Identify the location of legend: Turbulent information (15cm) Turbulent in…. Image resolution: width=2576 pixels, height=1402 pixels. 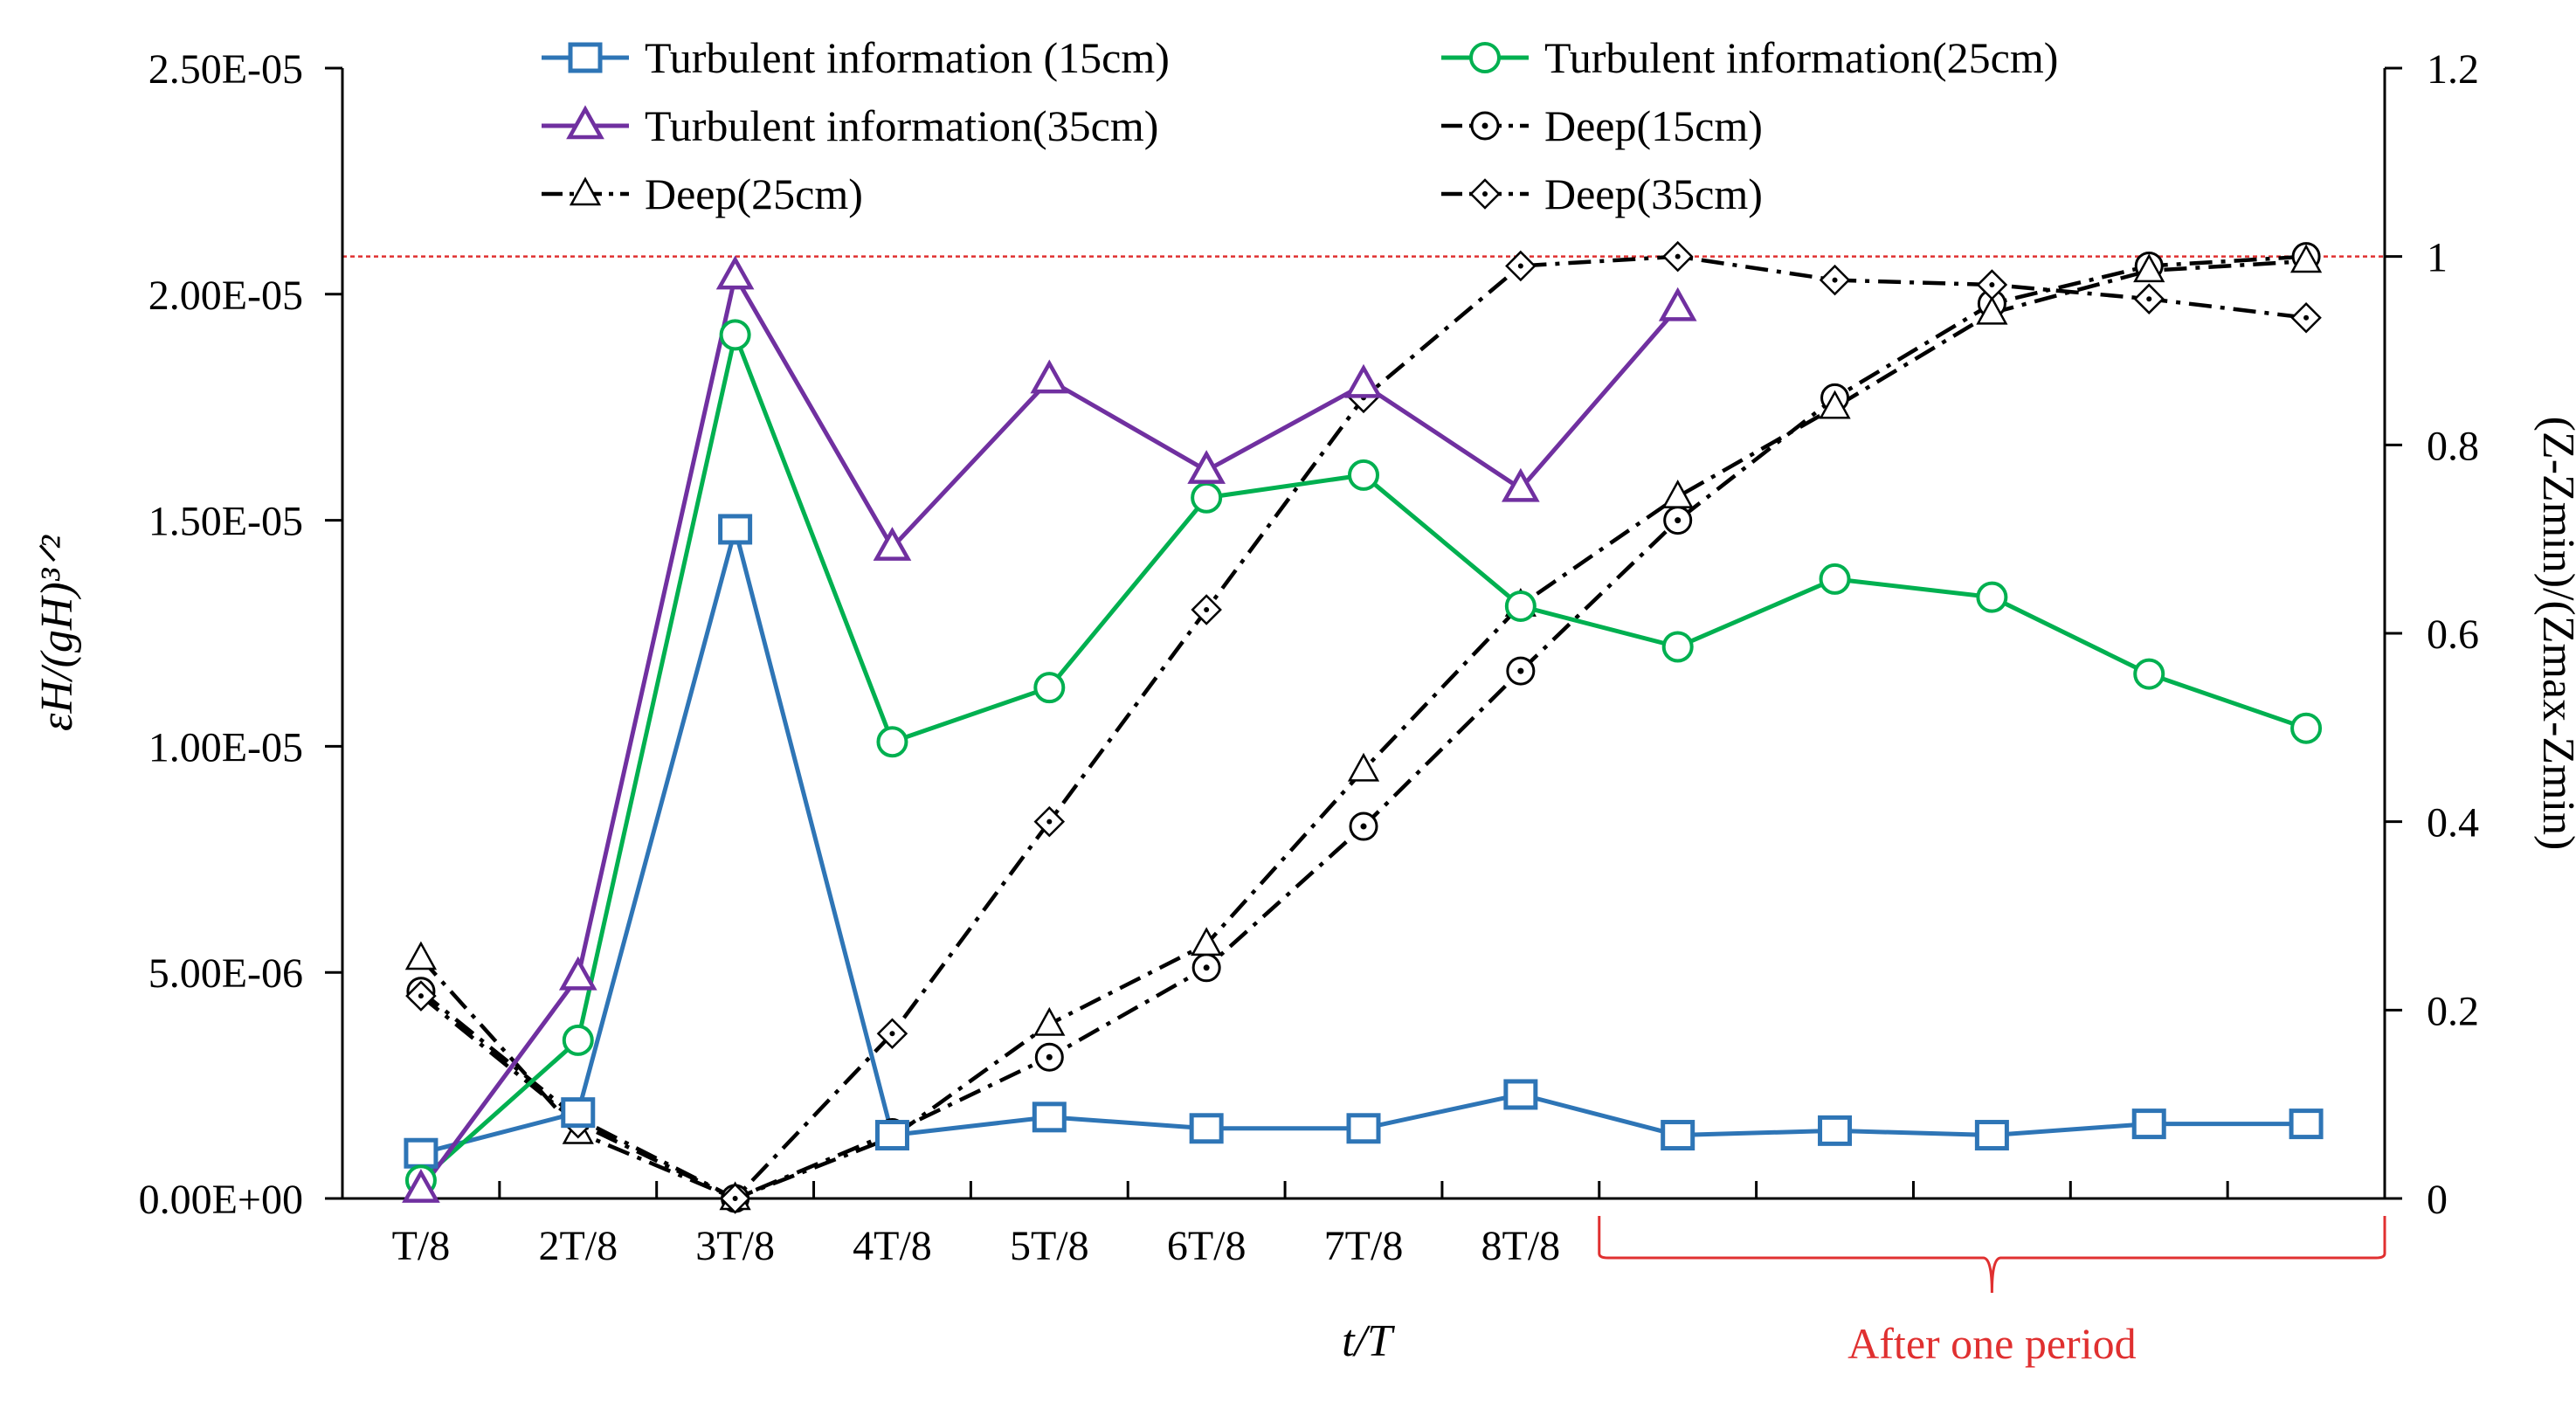
(1300, 125).